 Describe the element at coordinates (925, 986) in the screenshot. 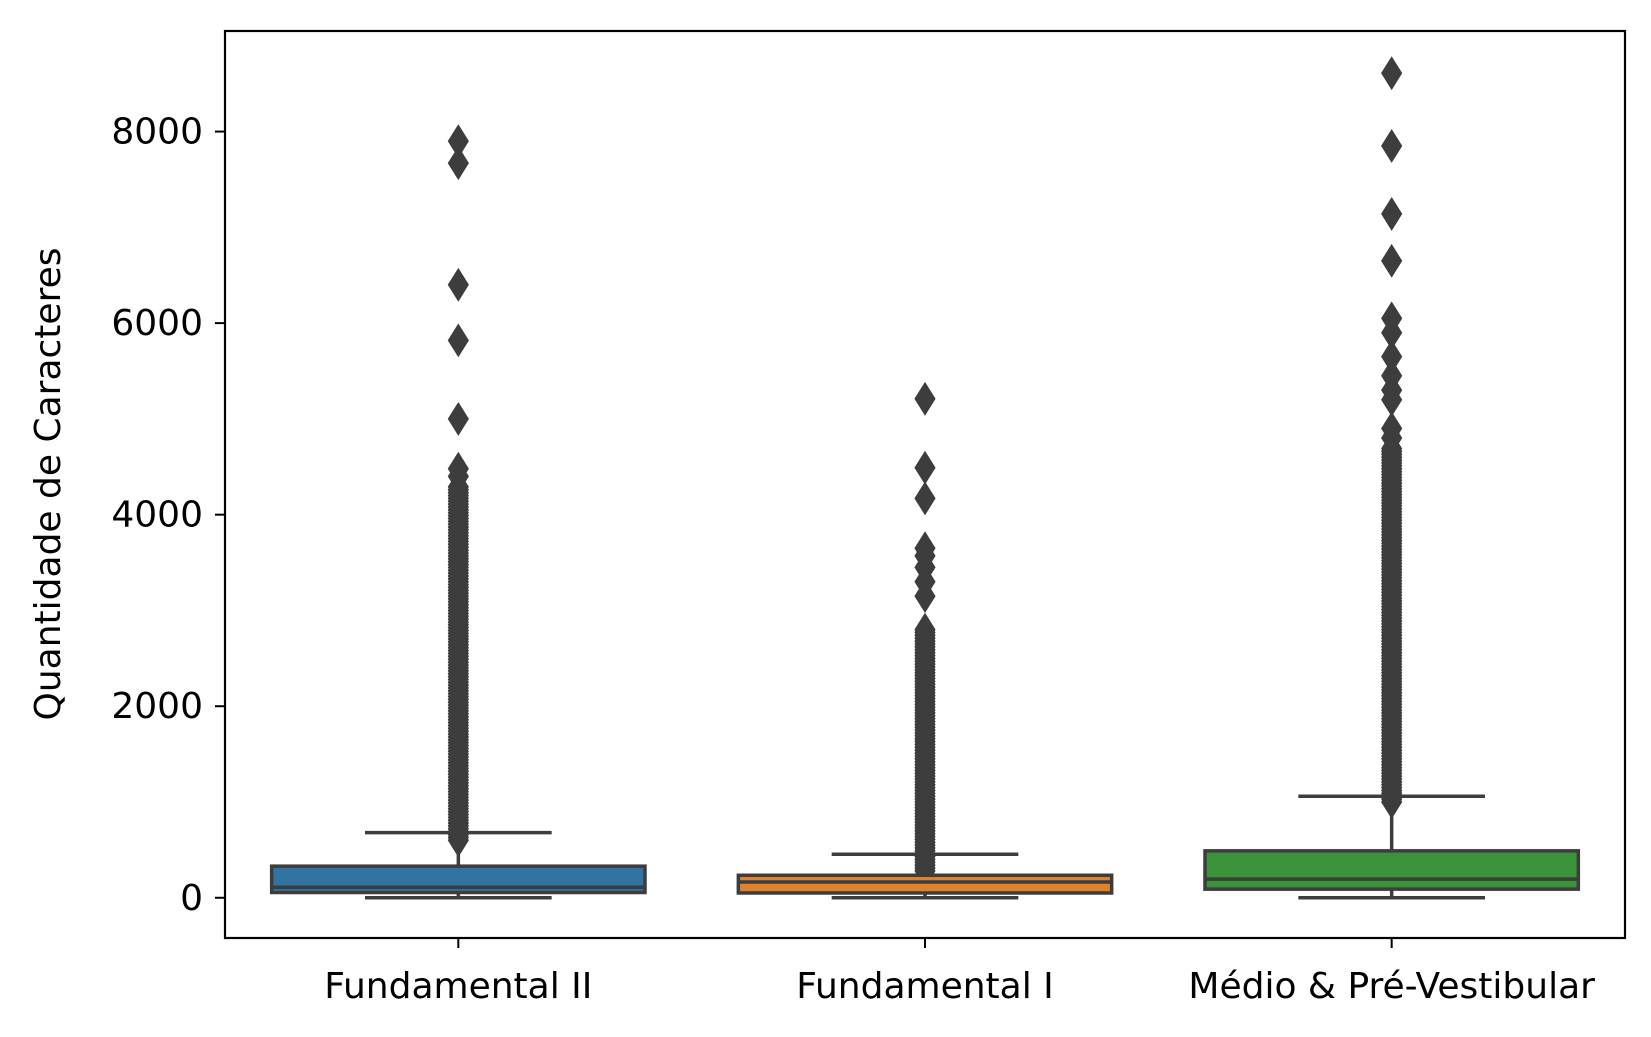

I see `x-tick-label: Fundamental I` at that location.